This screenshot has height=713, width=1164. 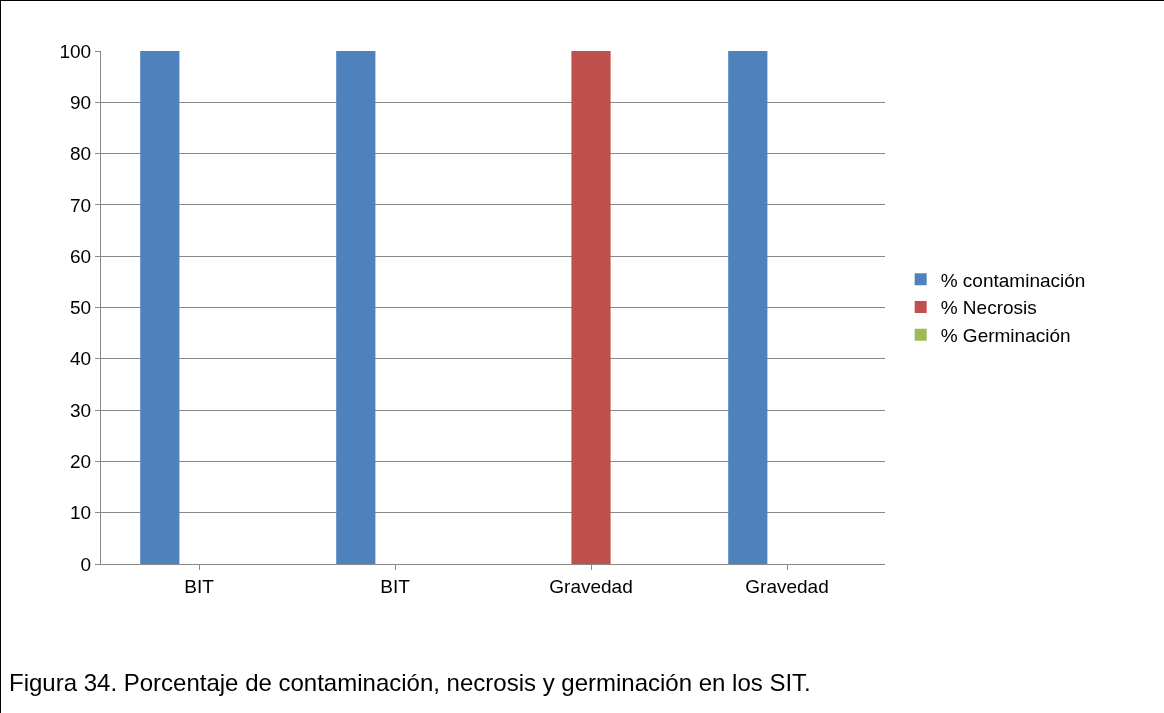 What do you see at coordinates (81, 308) in the screenshot?
I see `y-tick-label: 50` at bounding box center [81, 308].